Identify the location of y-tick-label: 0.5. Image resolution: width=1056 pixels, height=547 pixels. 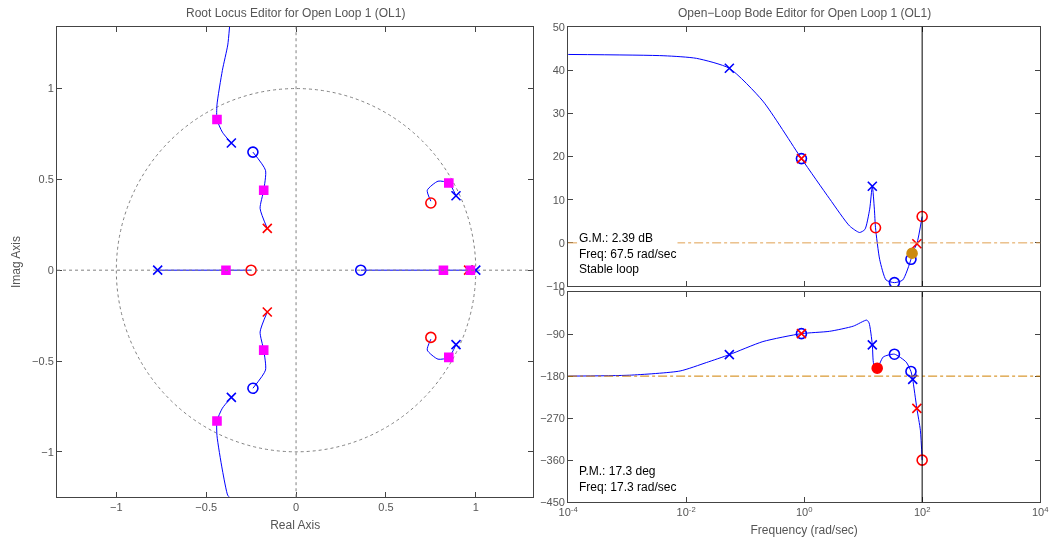
(46, 179).